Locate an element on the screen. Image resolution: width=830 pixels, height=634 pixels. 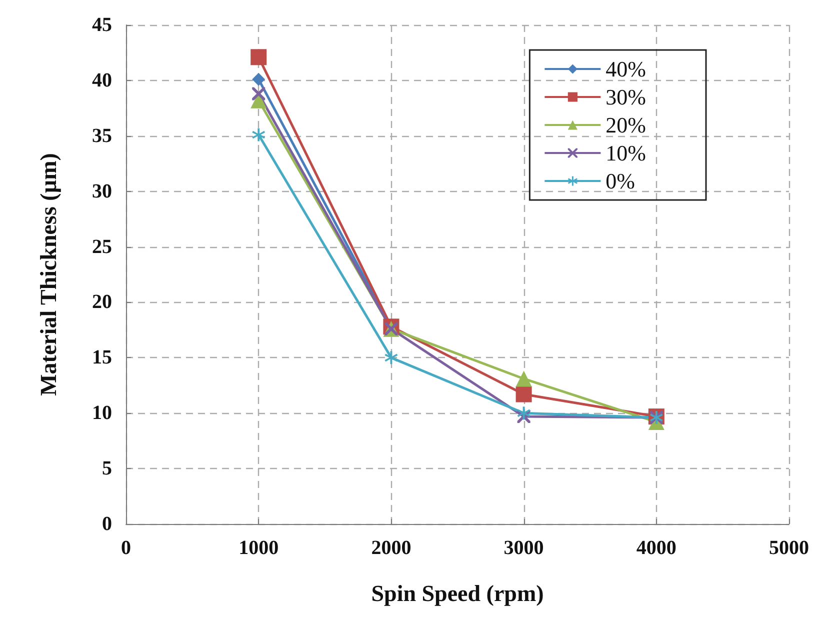
x-tick-label: 3000 is located at coordinates (524, 548).